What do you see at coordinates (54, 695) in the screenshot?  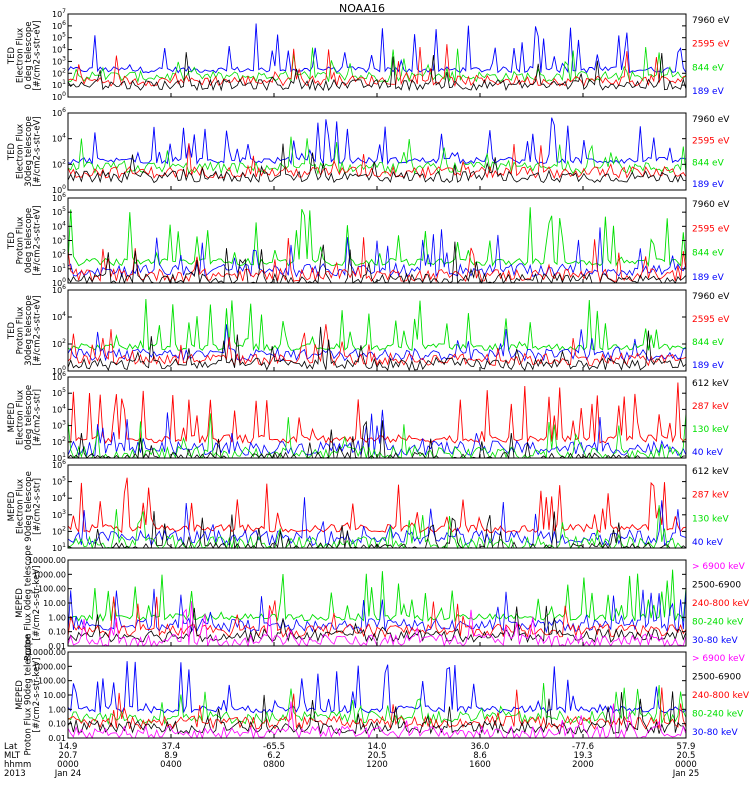 I see `y-tick-label: 10.00` at bounding box center [54, 695].